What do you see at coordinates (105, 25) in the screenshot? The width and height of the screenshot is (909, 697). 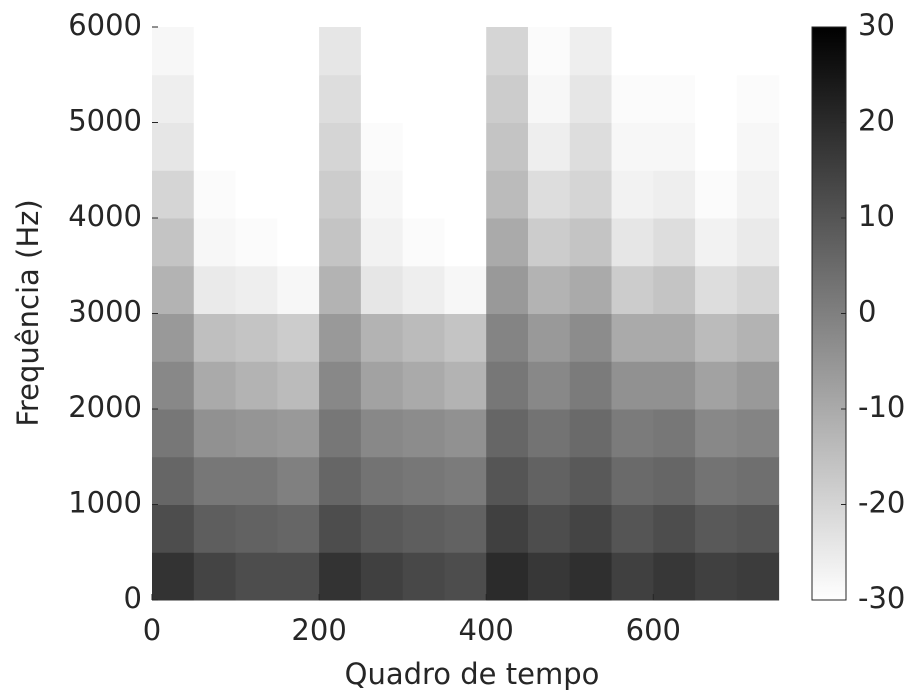 I see `y-tick-label: 6000` at bounding box center [105, 25].